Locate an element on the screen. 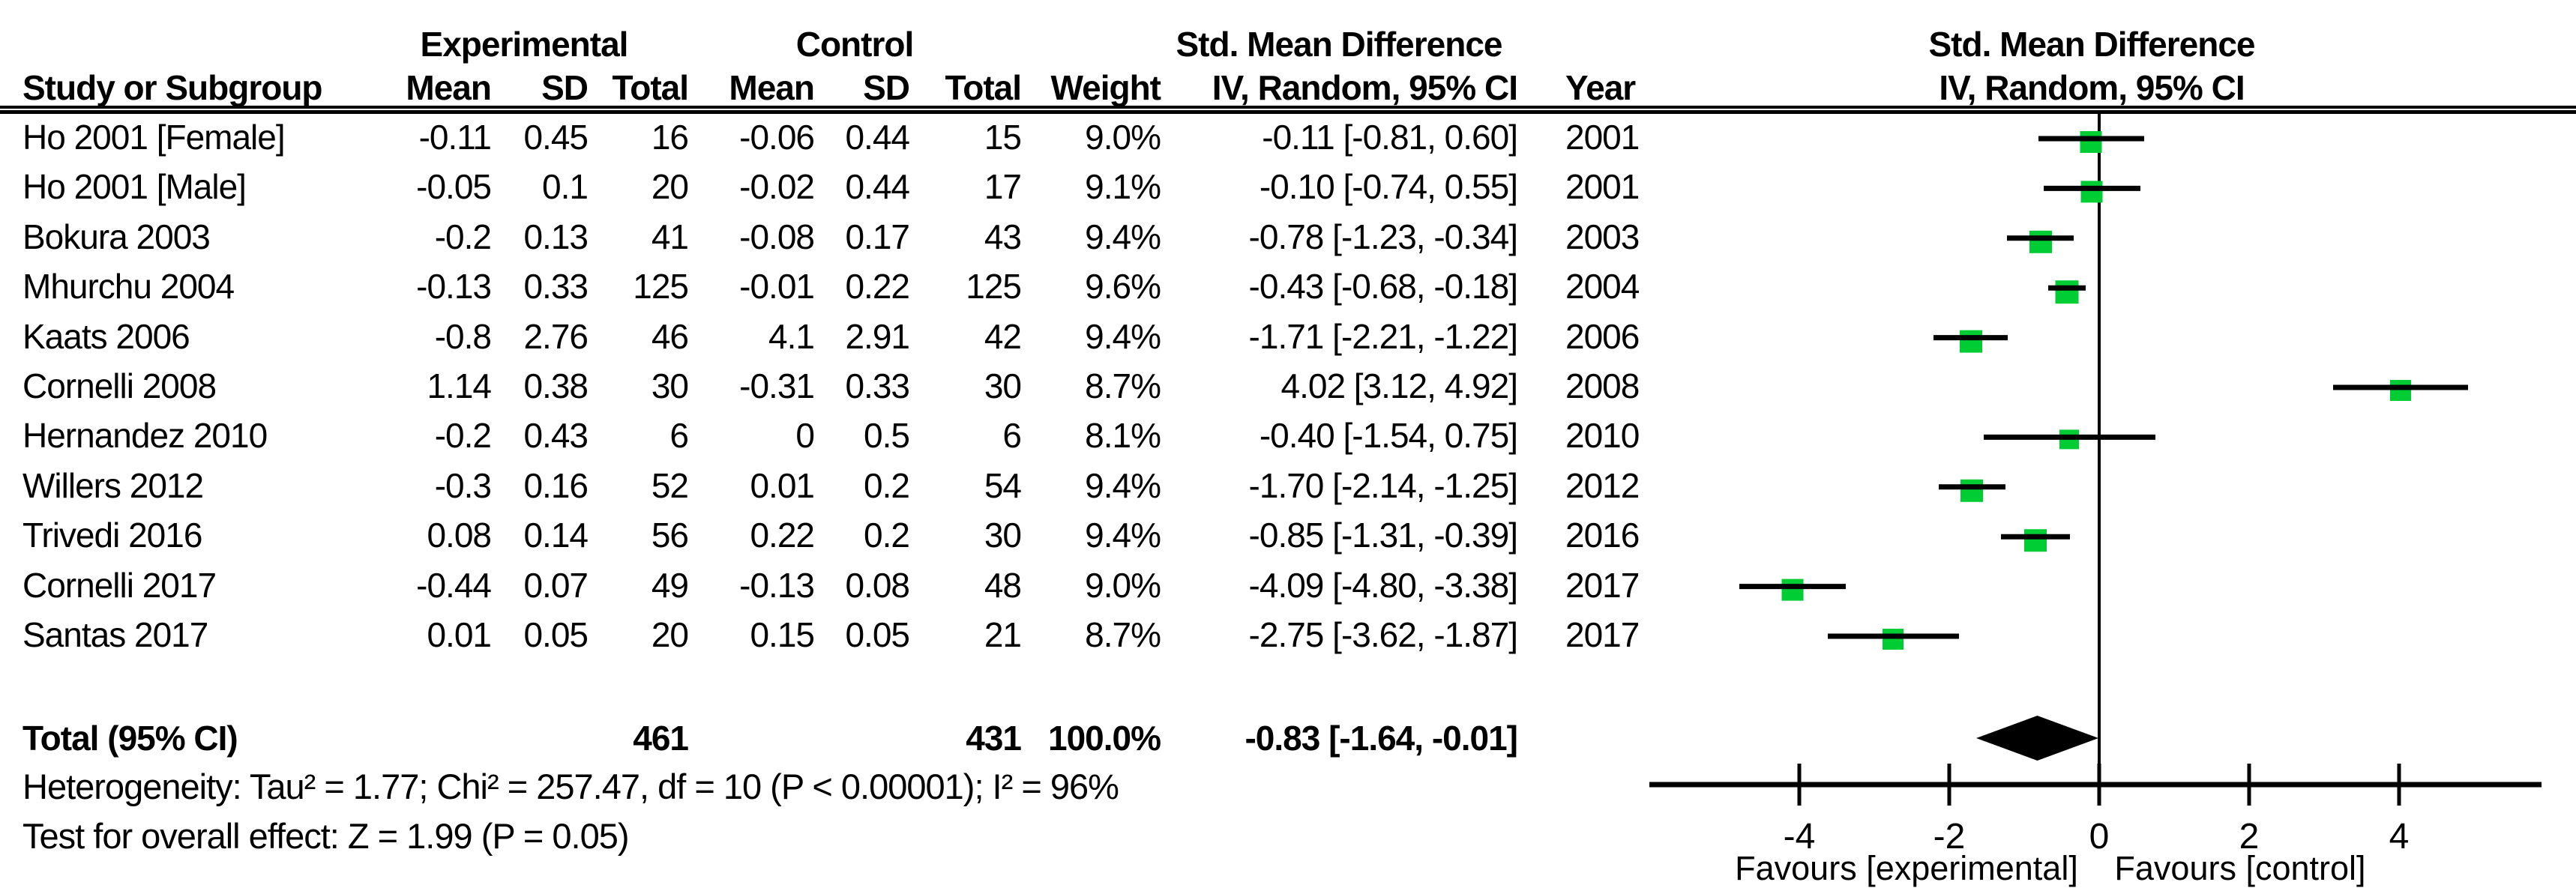 The width and height of the screenshot is (2576, 891). cell-year: 2001 is located at coordinates (1603, 137).